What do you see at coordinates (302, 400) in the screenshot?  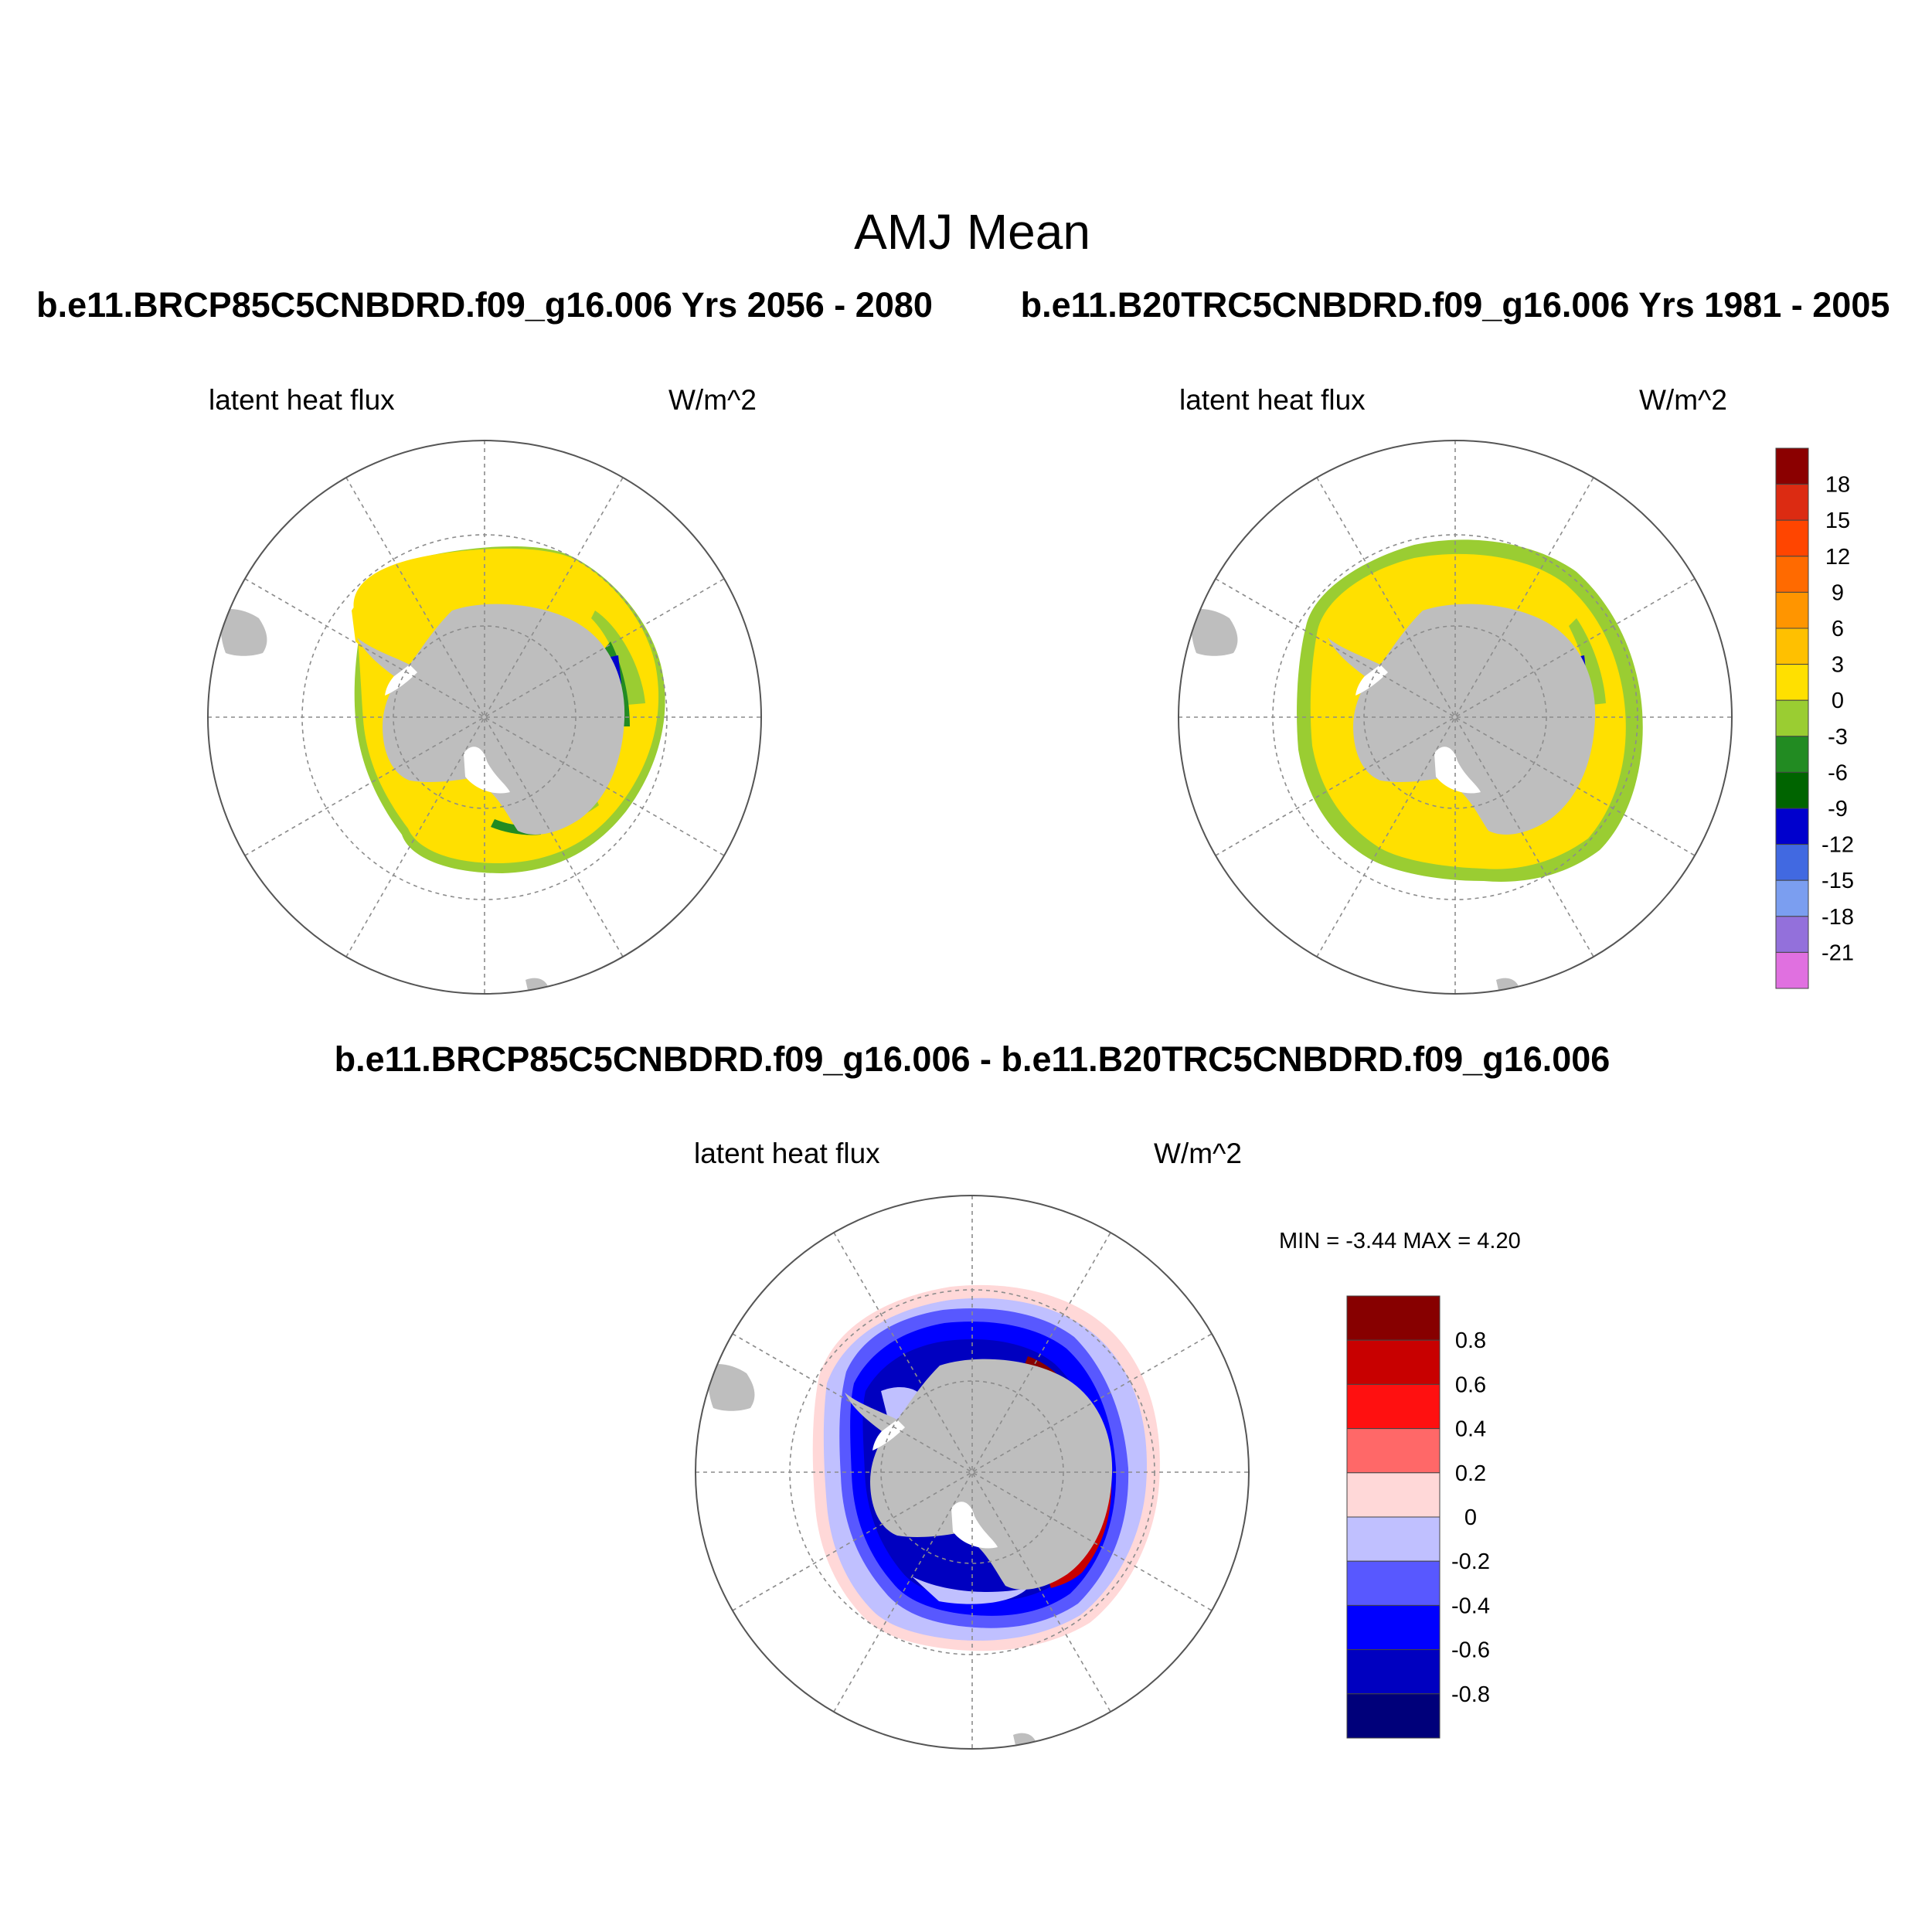 I see `variable-label-top-left: latent heat flux` at bounding box center [302, 400].